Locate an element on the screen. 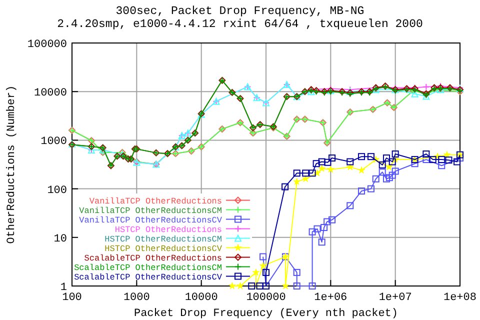 The image size is (480, 320). legend-label: ScalableTCP OtherReductions is located at coordinates (153, 258).